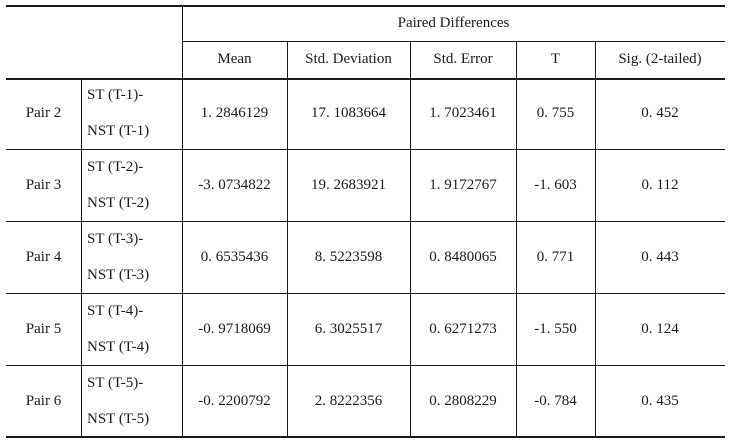 Image resolution: width=730 pixels, height=443 pixels. Describe the element at coordinates (131, 401) in the screenshot. I see `variable-pair-cell: ST (T-5)- NST (T-5)` at that location.